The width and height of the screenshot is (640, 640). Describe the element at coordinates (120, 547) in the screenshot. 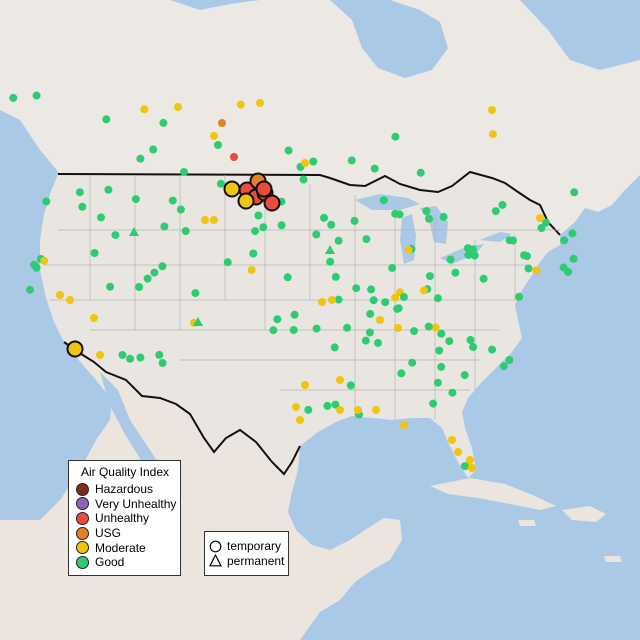

I see `legend-label: Moderate` at that location.